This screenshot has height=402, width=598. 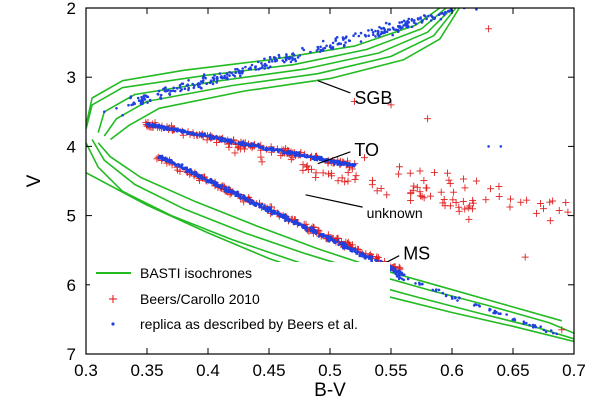 I want to click on annotation-label-2: unknown, so click(x=395, y=213).